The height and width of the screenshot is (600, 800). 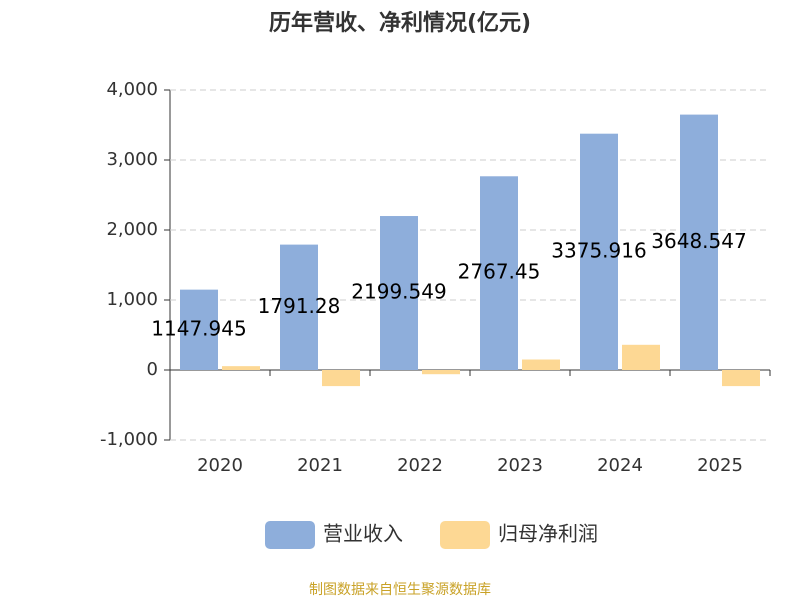 I want to click on x-tick-label: 2023, so click(x=520, y=465).